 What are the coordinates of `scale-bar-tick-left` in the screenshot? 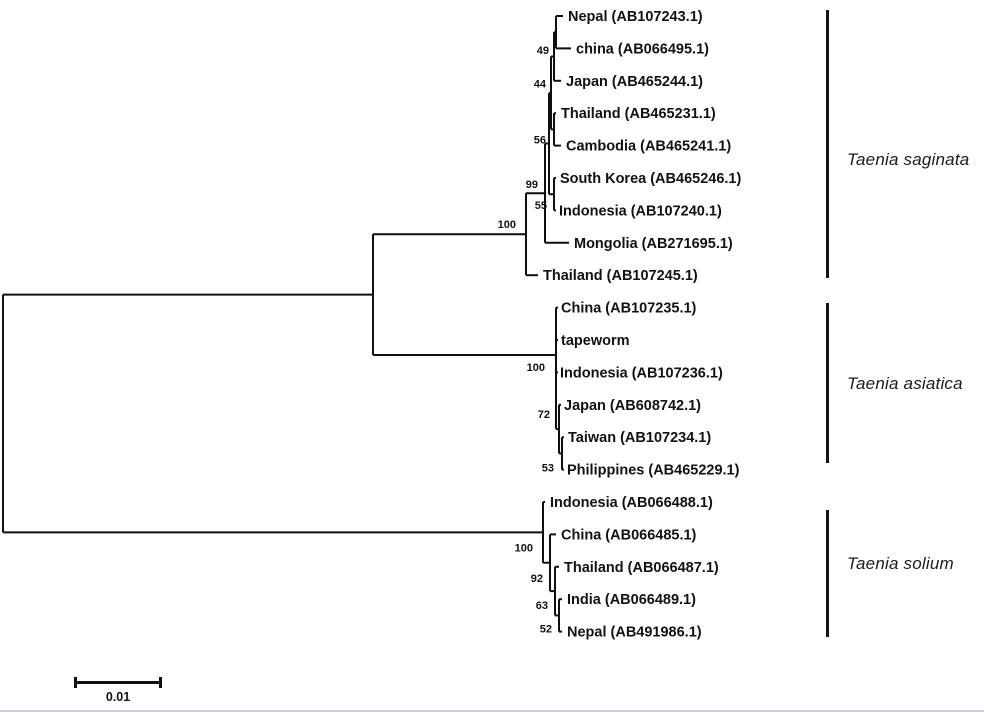 It's located at (75, 682).